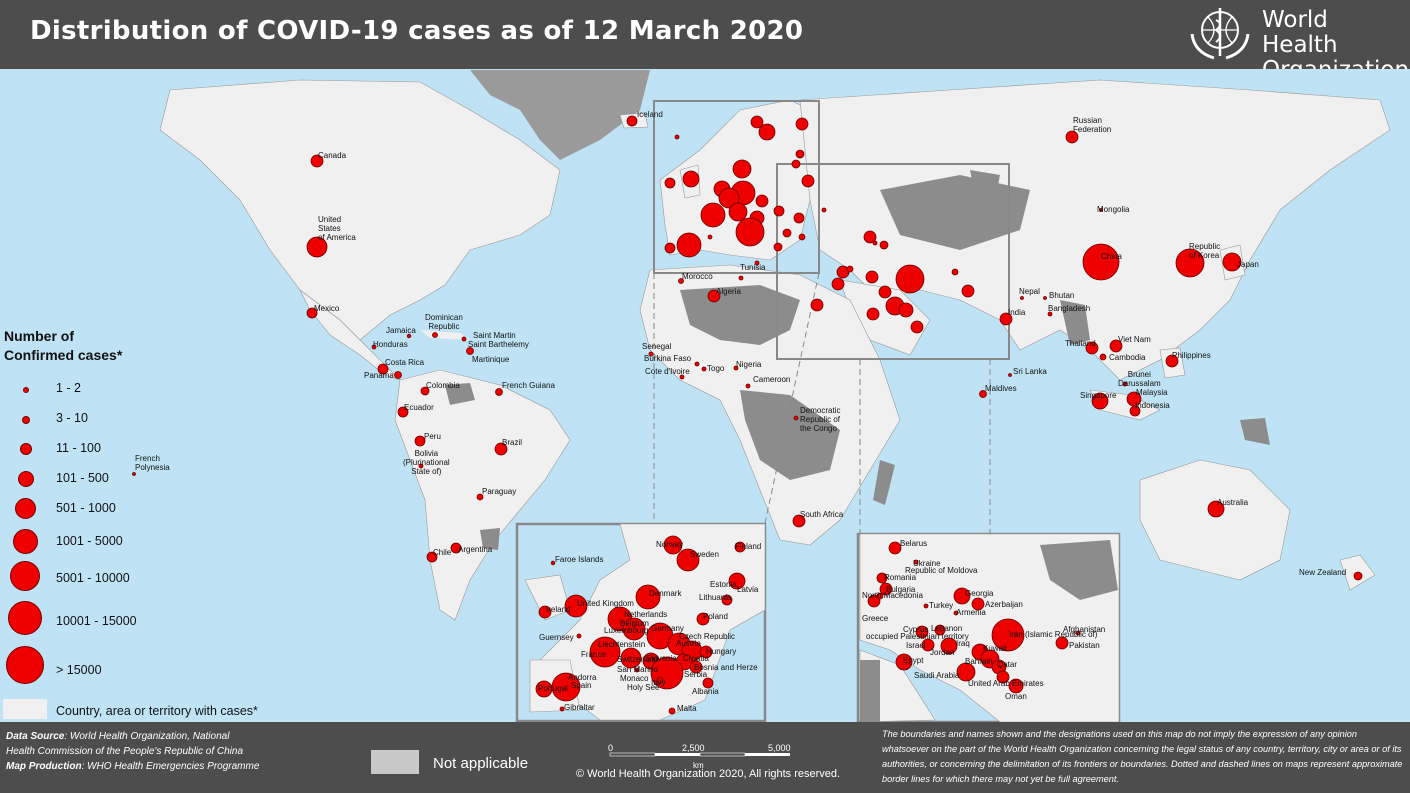 The width and height of the screenshot is (1410, 793). I want to click on label-denmark: Denmark, so click(665, 593).